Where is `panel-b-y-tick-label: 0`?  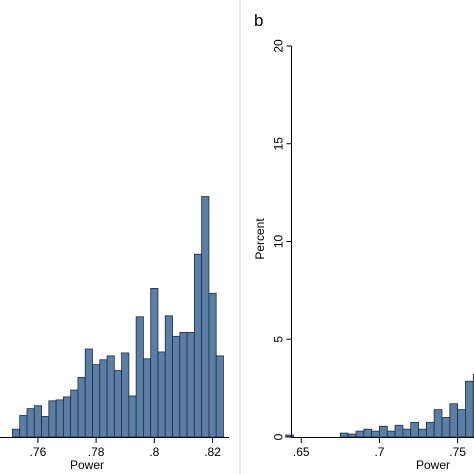 panel-b-y-tick-label: 0 is located at coordinates (279, 436).